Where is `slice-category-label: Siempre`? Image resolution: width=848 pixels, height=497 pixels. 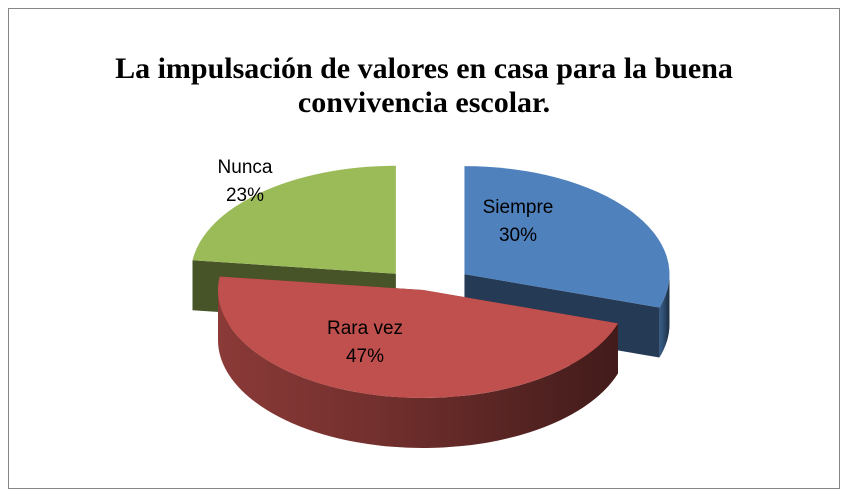
slice-category-label: Siempre is located at coordinates (518, 207).